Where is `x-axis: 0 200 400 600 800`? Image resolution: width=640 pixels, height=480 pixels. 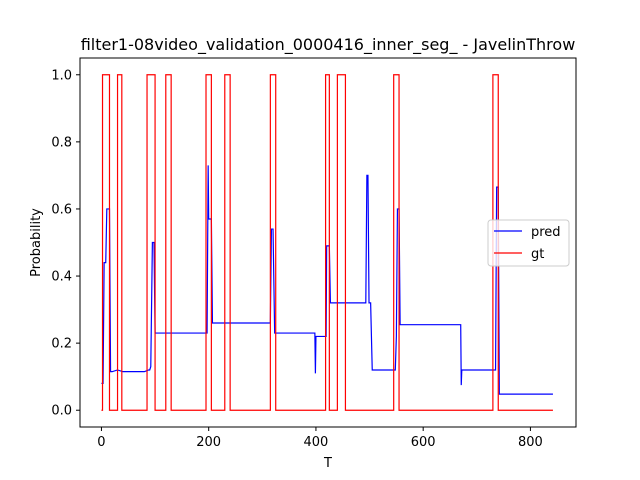 x-axis: 0 200 400 600 800 is located at coordinates (320, 438).